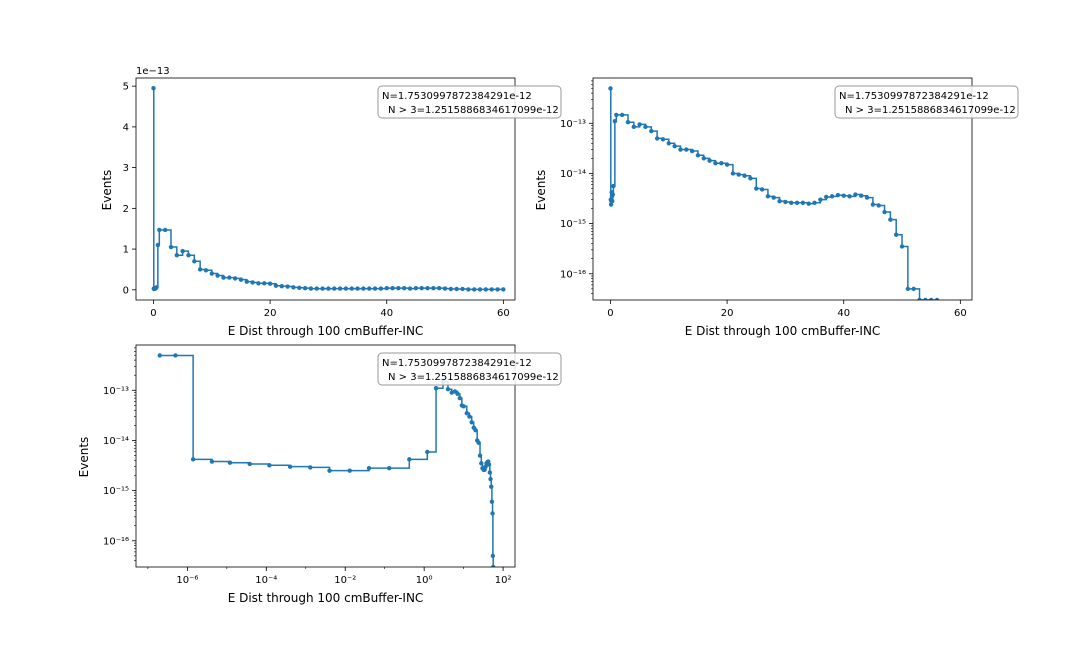 Image resolution: width=1080 pixels, height=648 pixels. Describe the element at coordinates (187, 580) in the screenshot. I see `x-tick-label: 10⁻⁶` at that location.